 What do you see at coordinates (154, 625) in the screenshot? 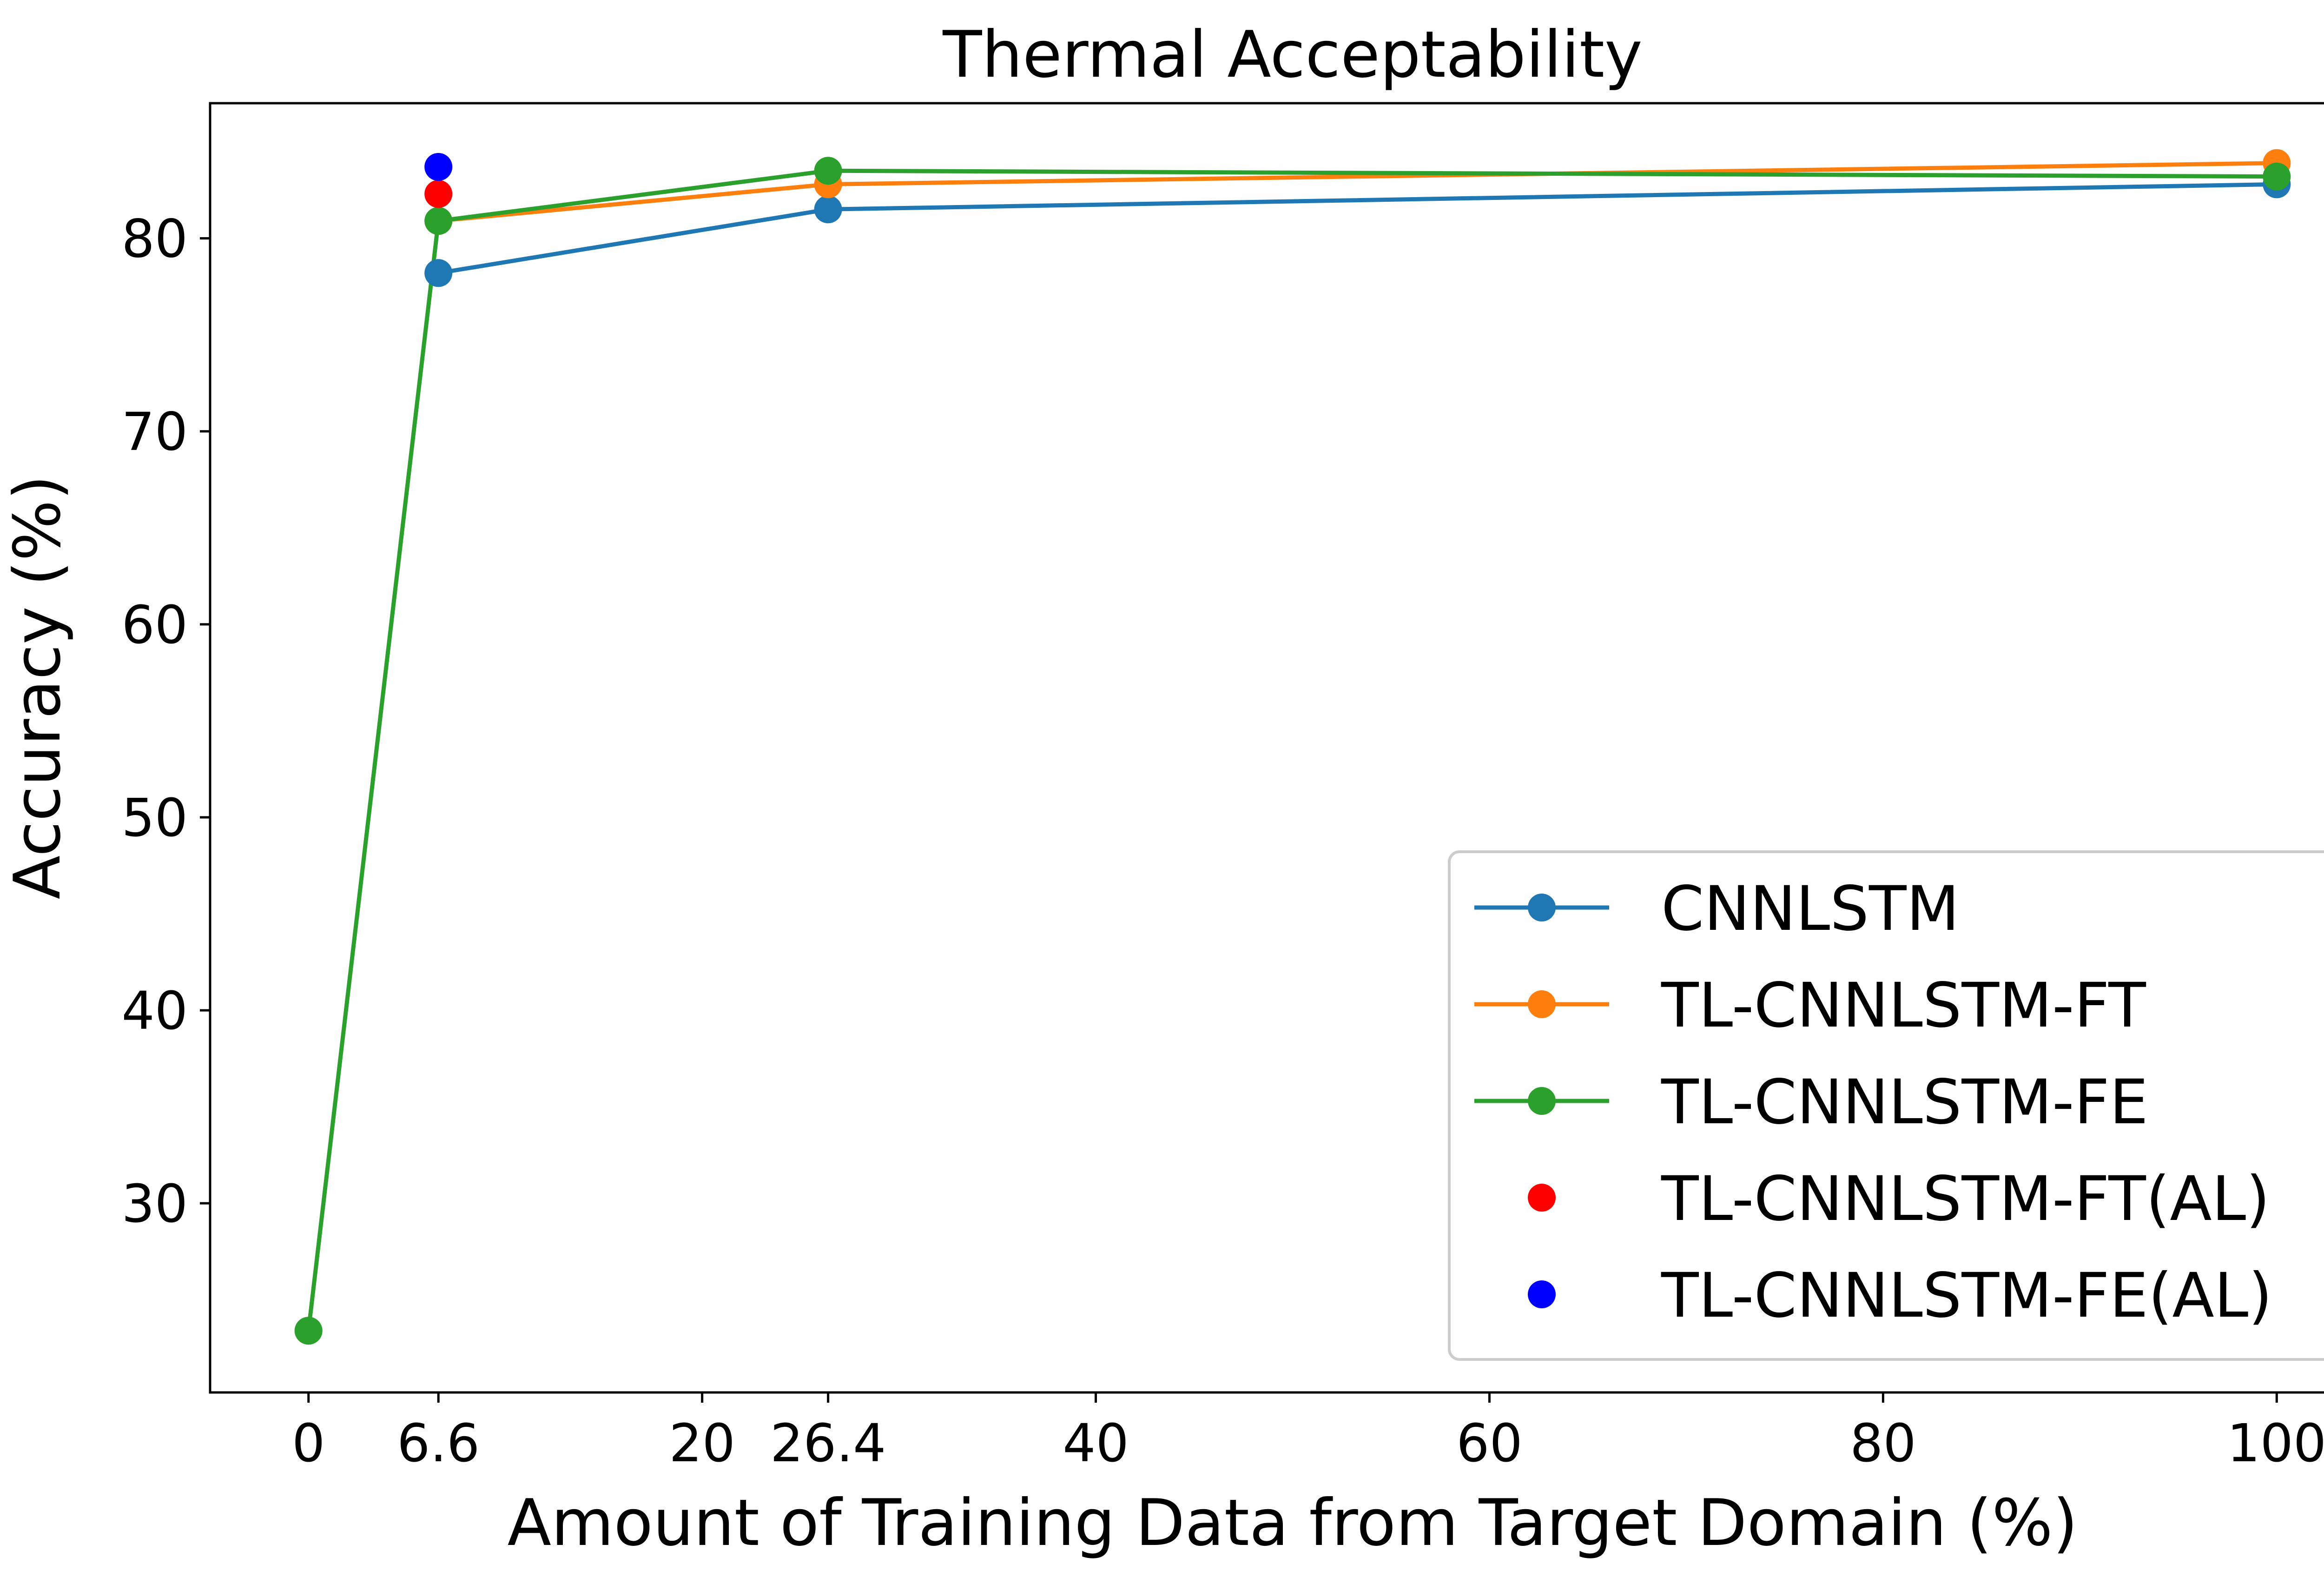
I see `y-tick-label: 60` at bounding box center [154, 625].